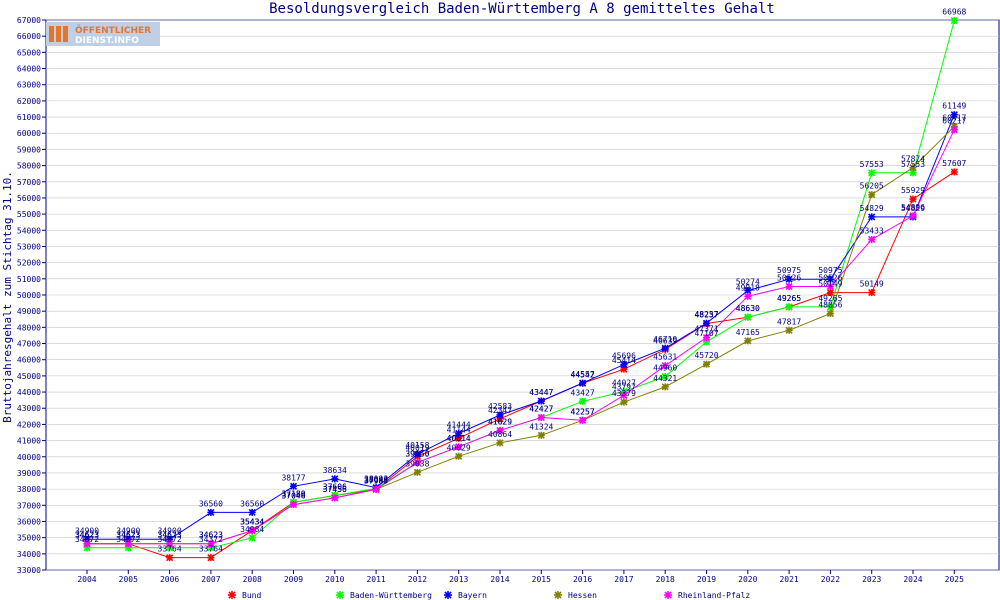 The image size is (1000, 600). I want to click on data-label: 37180, so click(293, 493).